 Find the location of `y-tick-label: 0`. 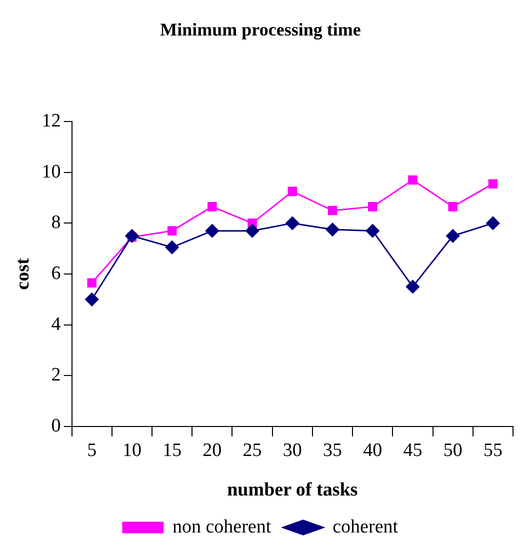

y-tick-label: 0 is located at coordinates (56, 425).